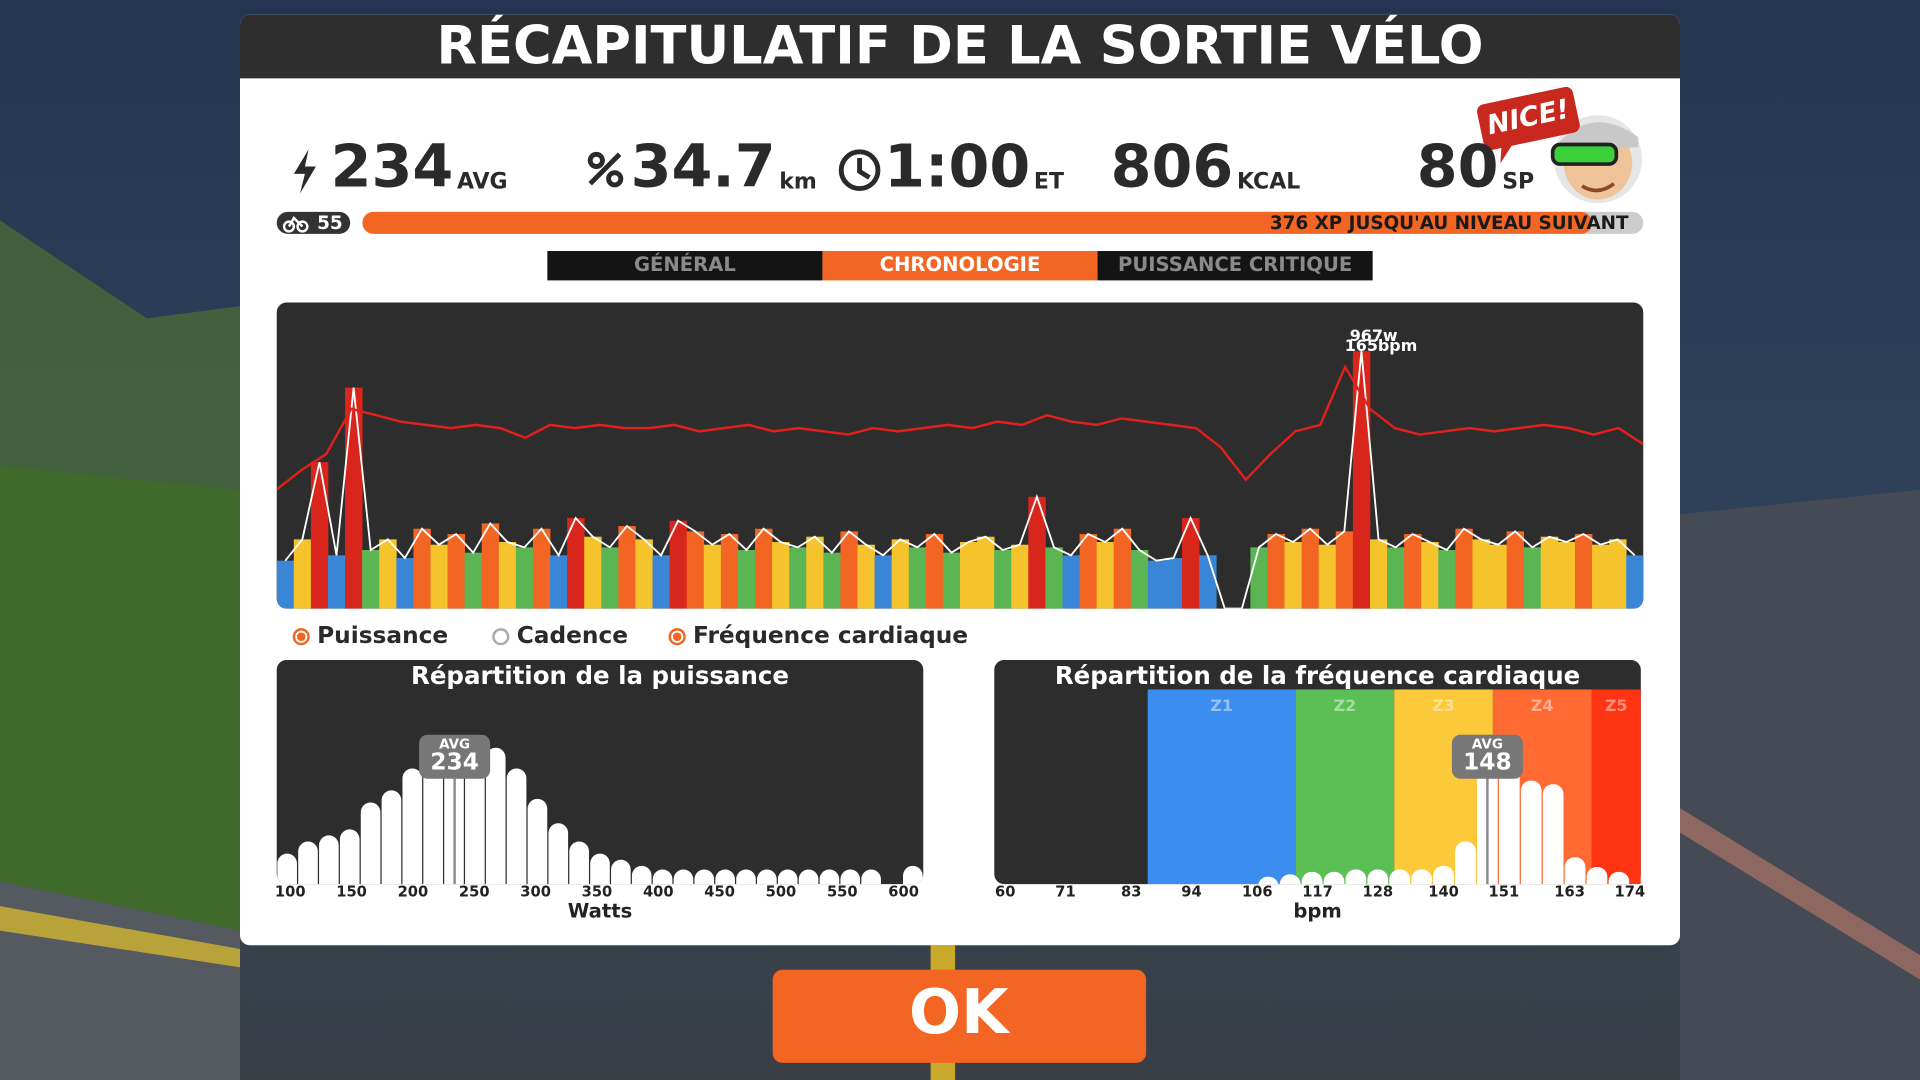  What do you see at coordinates (1518, 181) in the screenshot?
I see `stat-unit: SP` at bounding box center [1518, 181].